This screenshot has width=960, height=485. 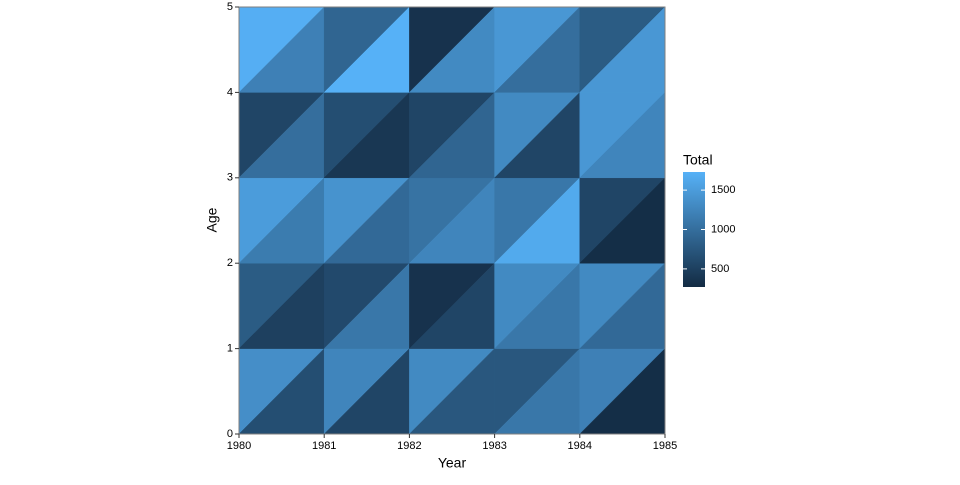 What do you see at coordinates (720, 269) in the screenshot?
I see `colorbar-label: 500` at bounding box center [720, 269].